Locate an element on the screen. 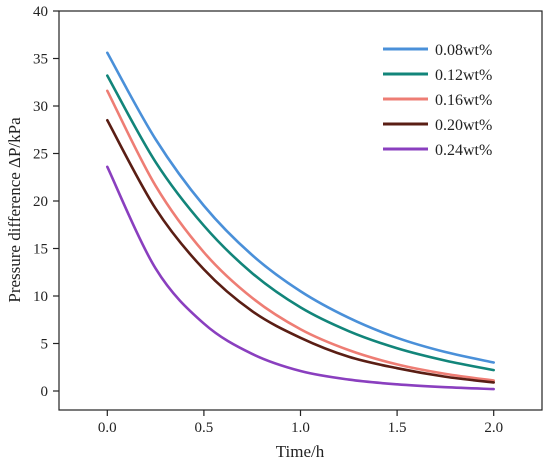 Image resolution: width=550 pixels, height=464 pixels. legend-label: 0.12wt% is located at coordinates (463, 75).